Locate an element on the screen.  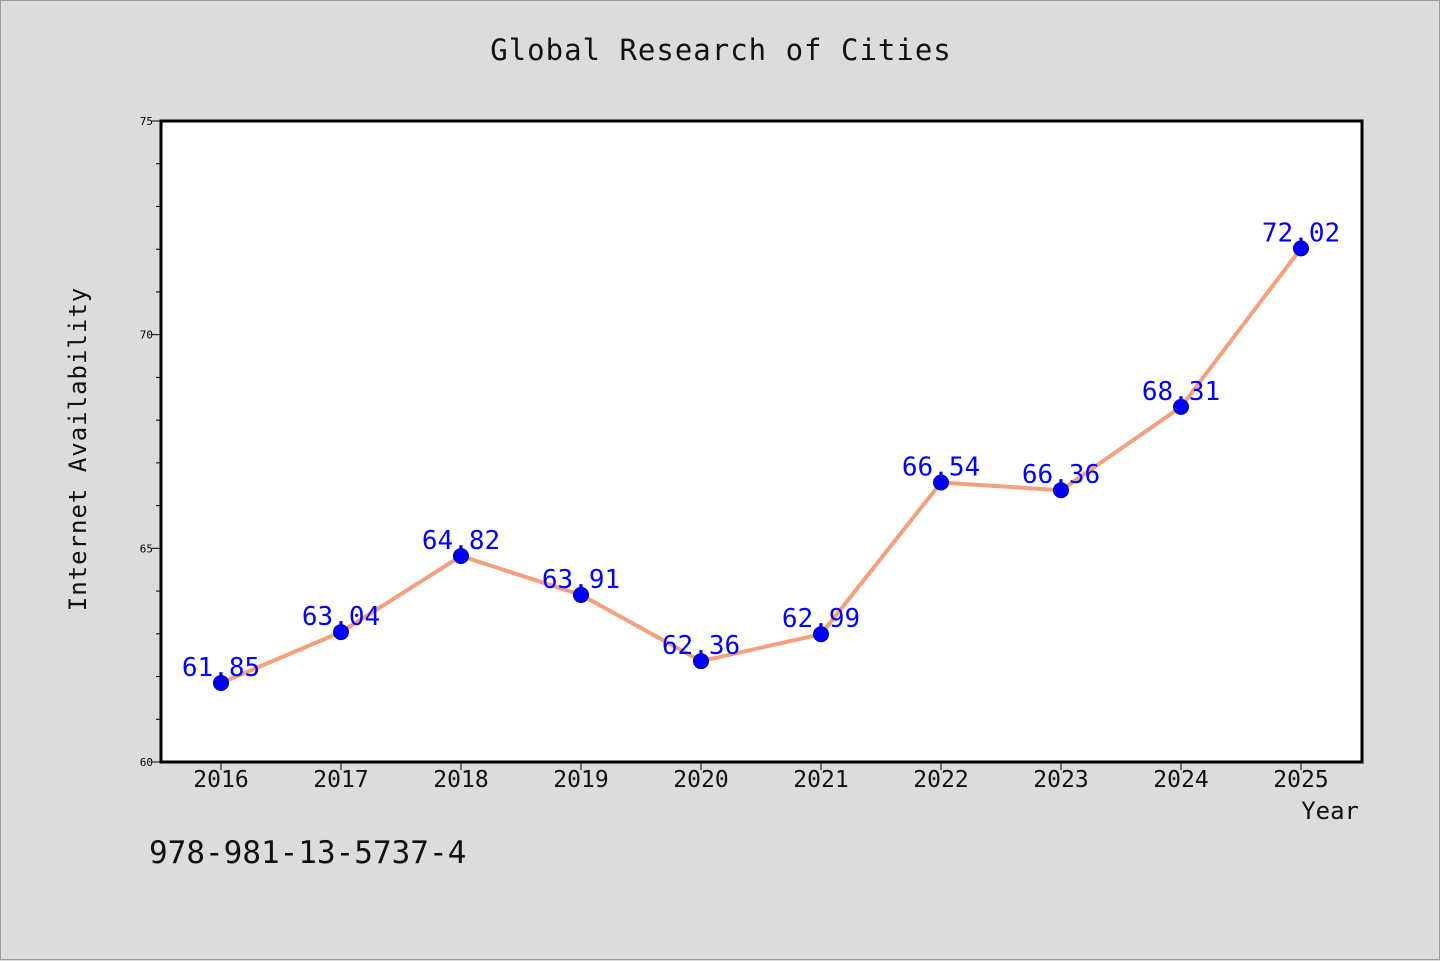
x-tick-label: 2020 is located at coordinates (700, 780).